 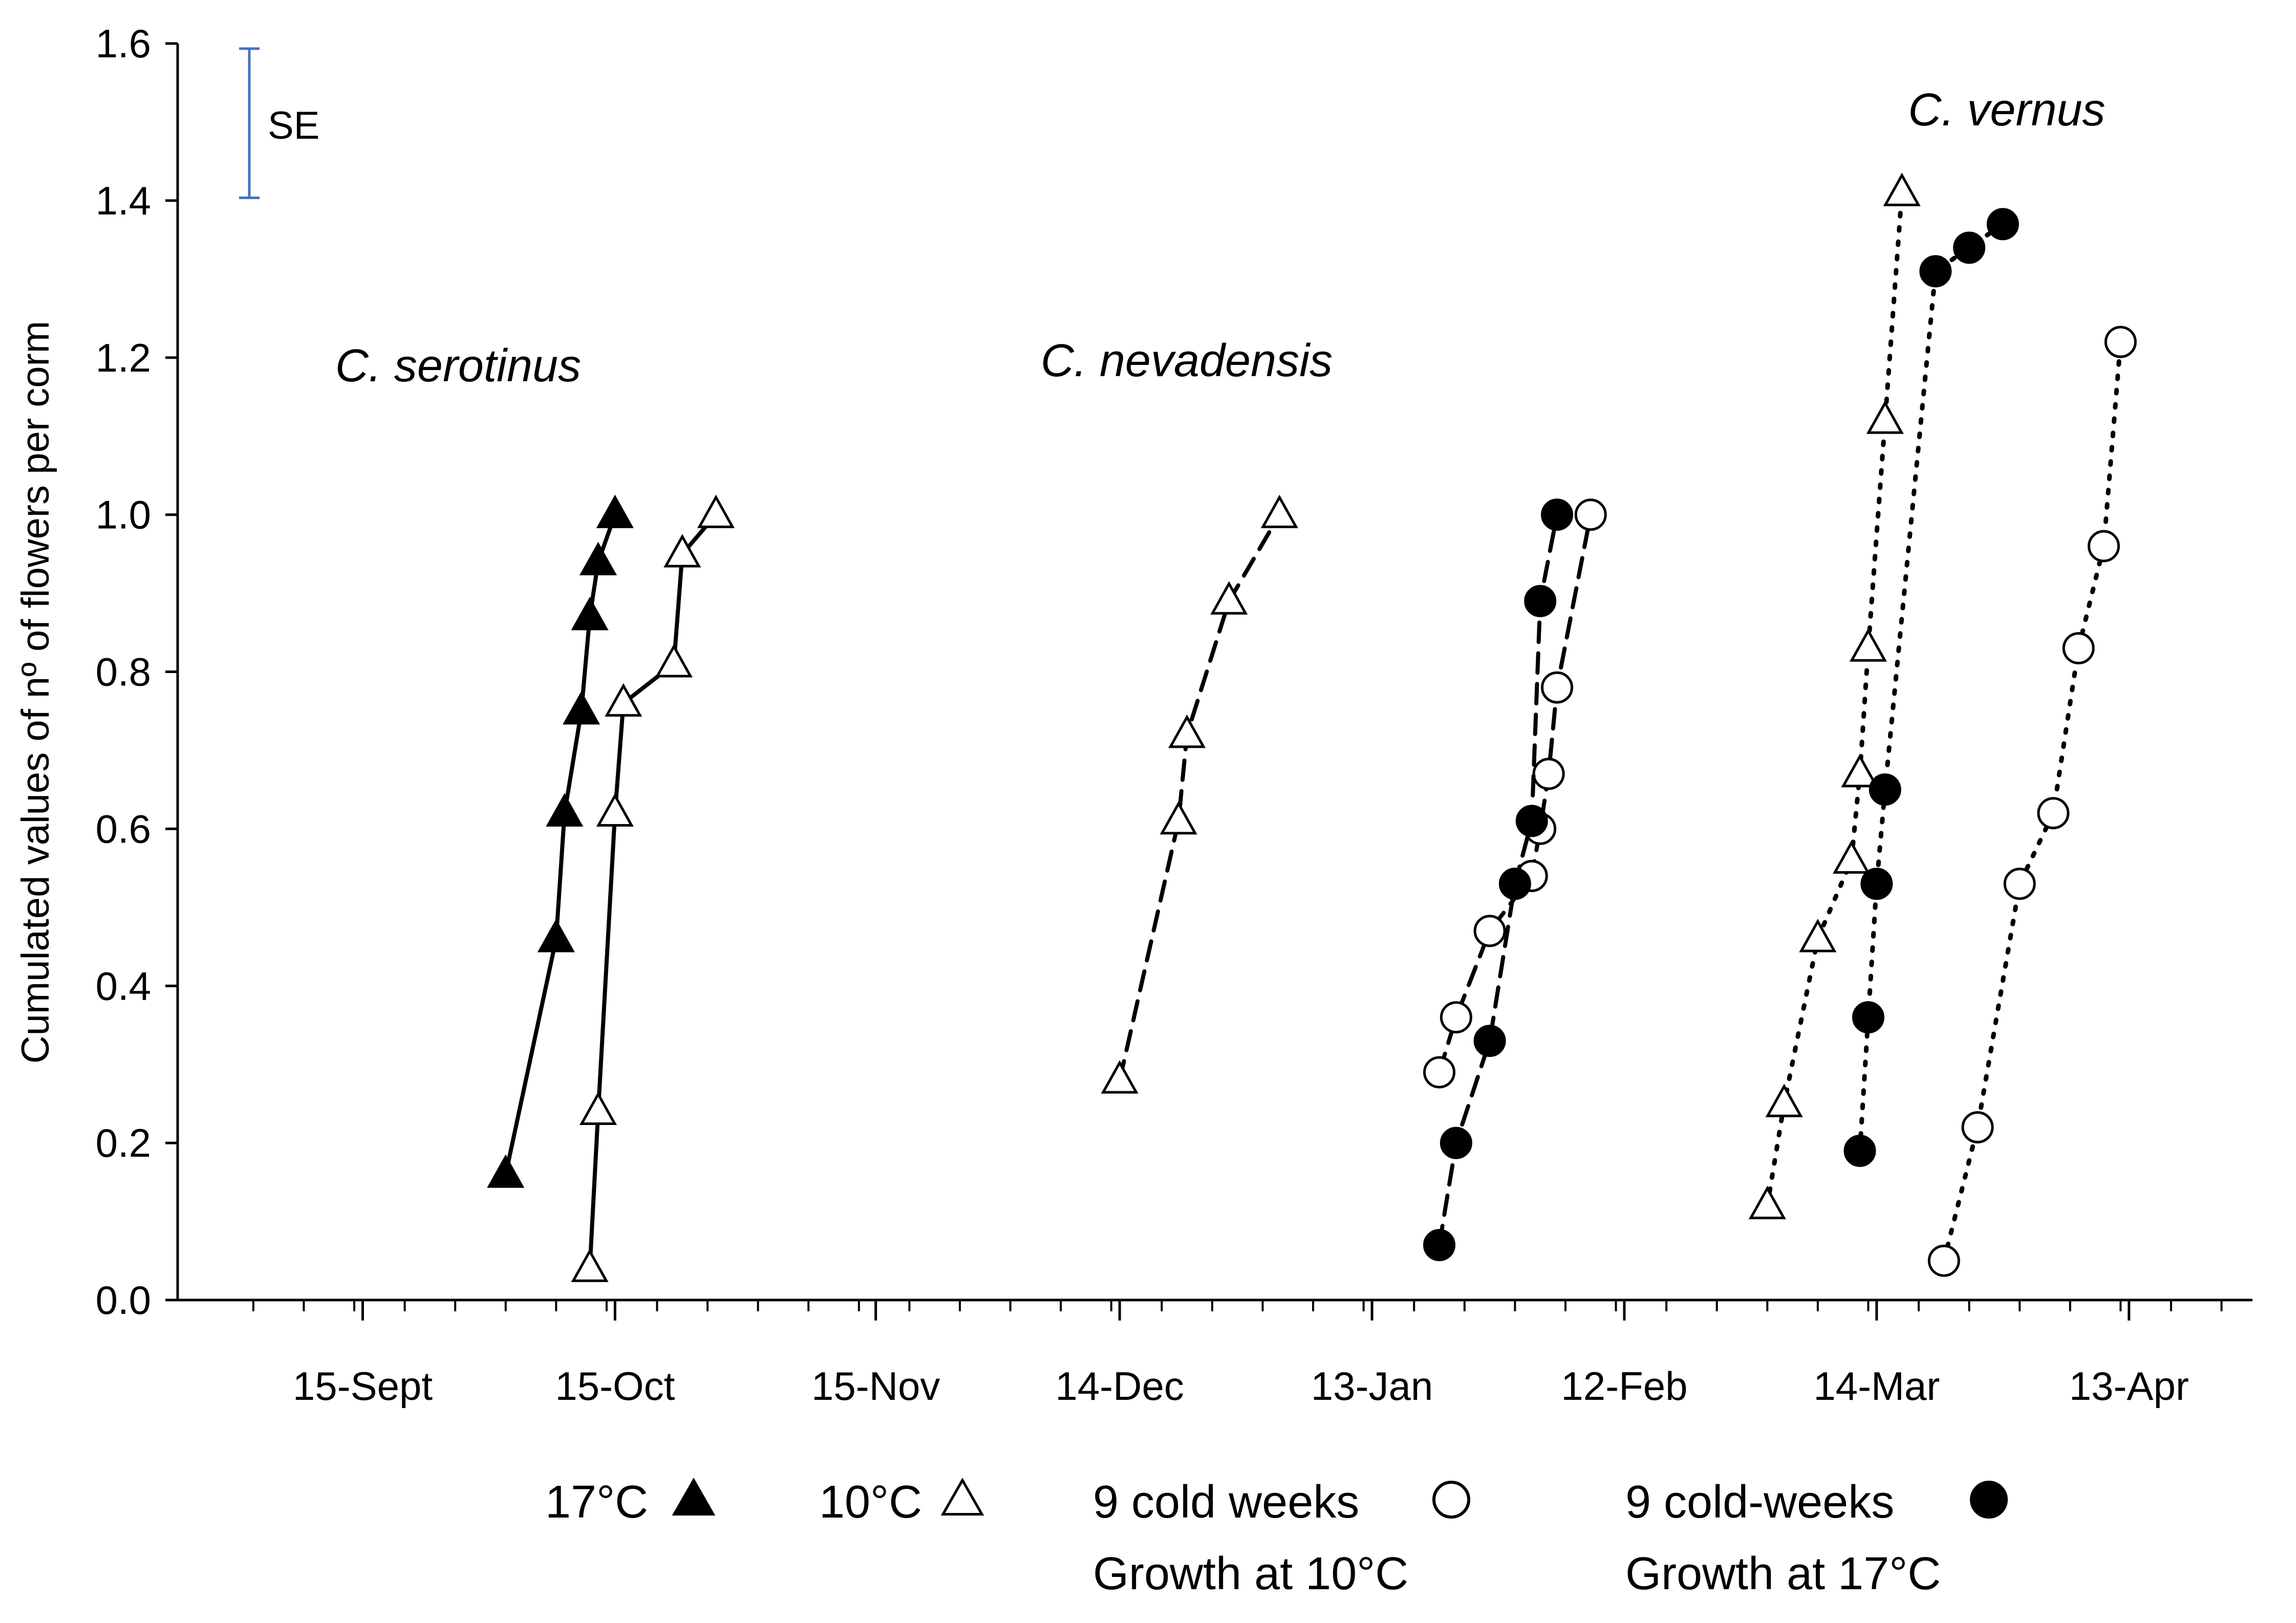 What do you see at coordinates (2006, 110) in the screenshot?
I see `species-label: C. vernus` at bounding box center [2006, 110].